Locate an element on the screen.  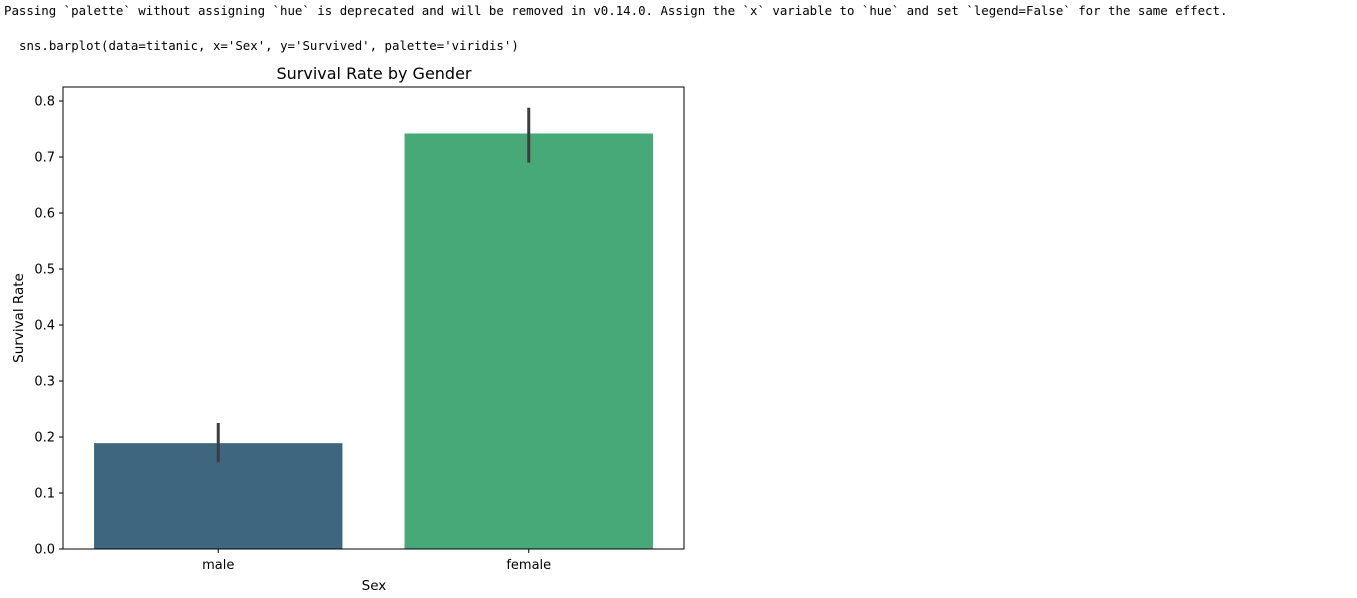
y-tick-label: 0.1 is located at coordinates (44, 494).